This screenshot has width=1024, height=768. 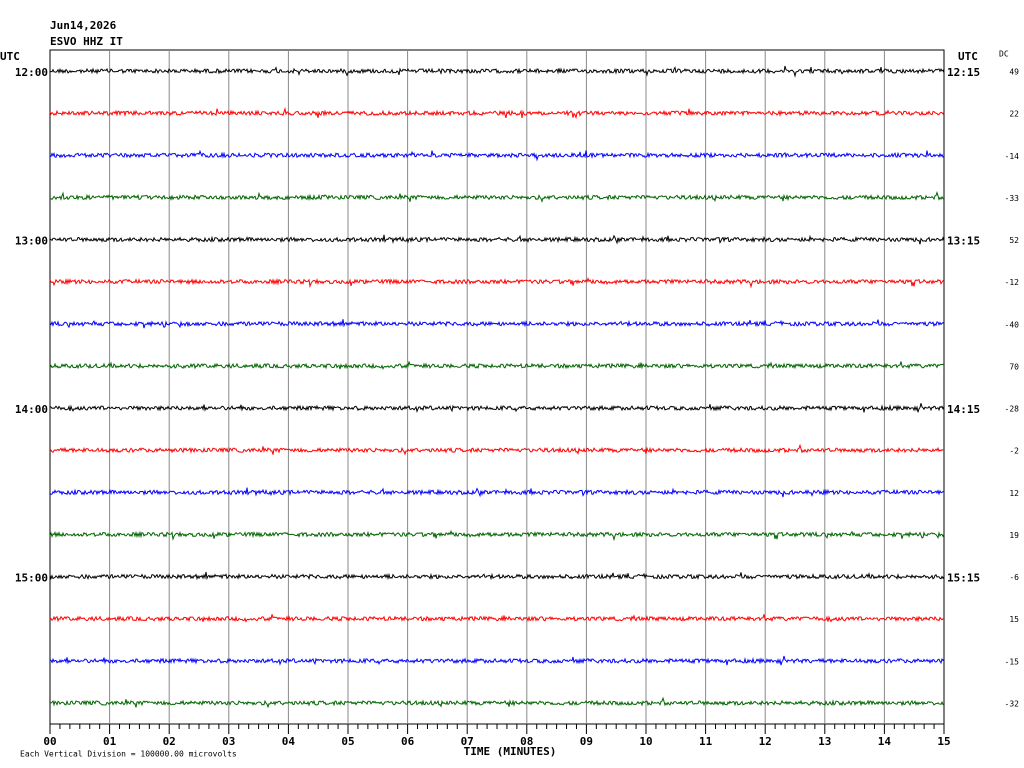 What do you see at coordinates (31, 409) in the screenshot?
I see `left-time-label: 14:00` at bounding box center [31, 409].